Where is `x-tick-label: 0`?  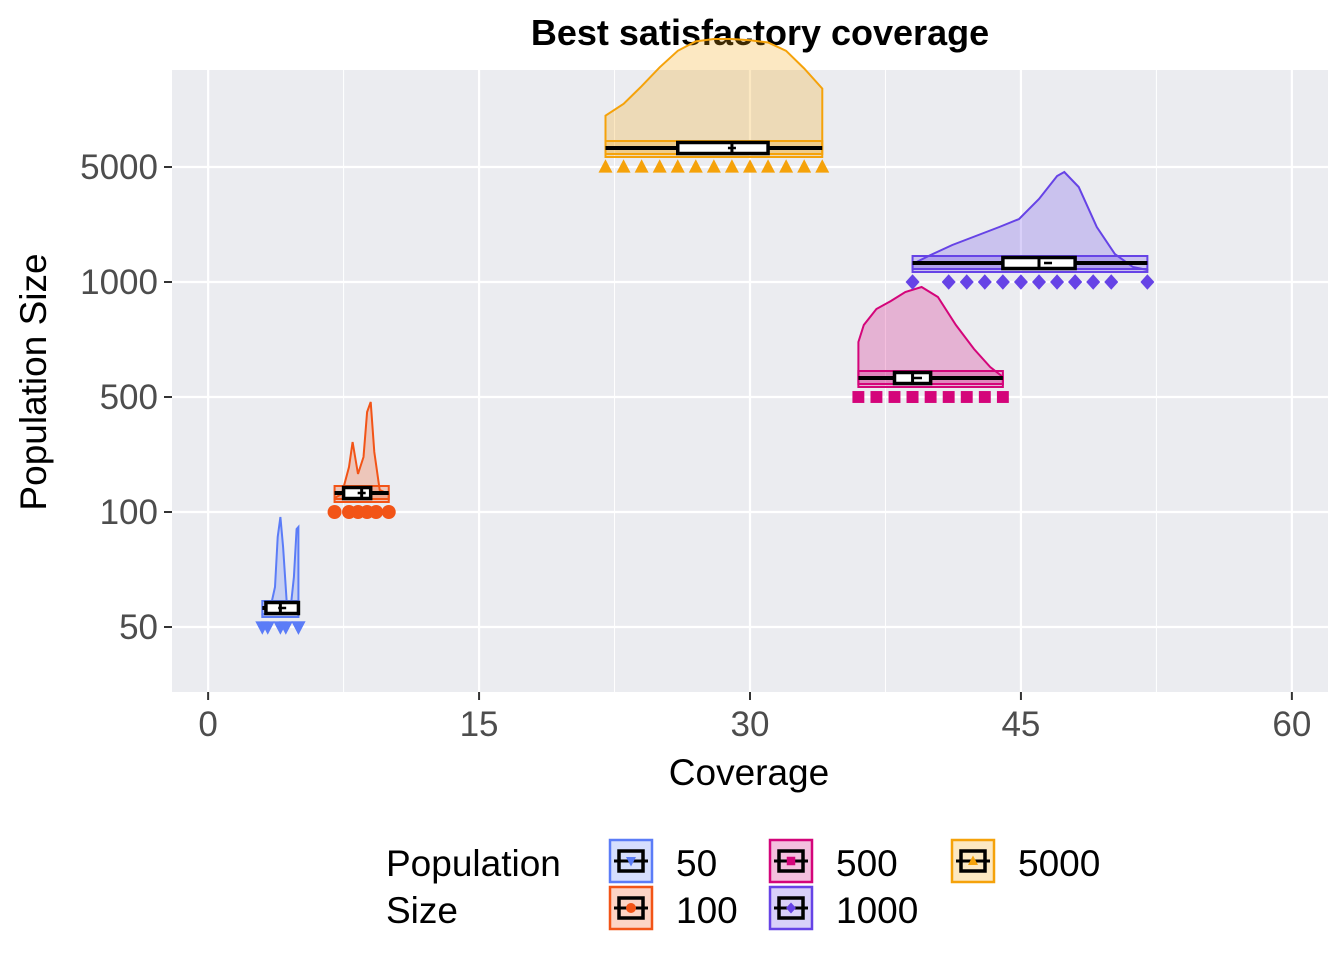 x-tick-label: 0 is located at coordinates (207, 724).